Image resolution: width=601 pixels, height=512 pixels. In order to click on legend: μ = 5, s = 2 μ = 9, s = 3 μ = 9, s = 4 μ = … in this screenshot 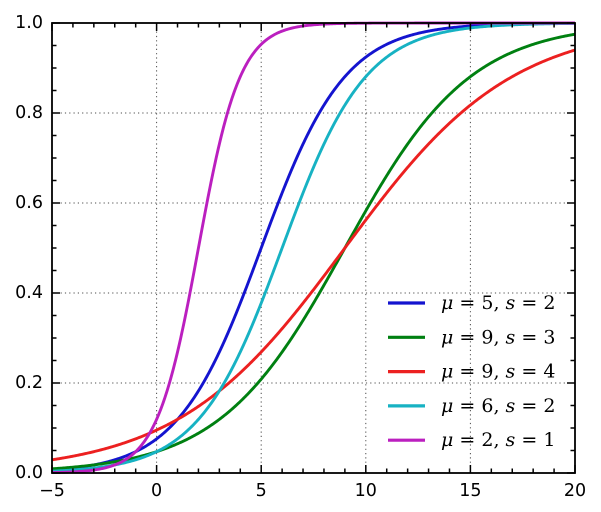, I will do `click(471, 371)`.